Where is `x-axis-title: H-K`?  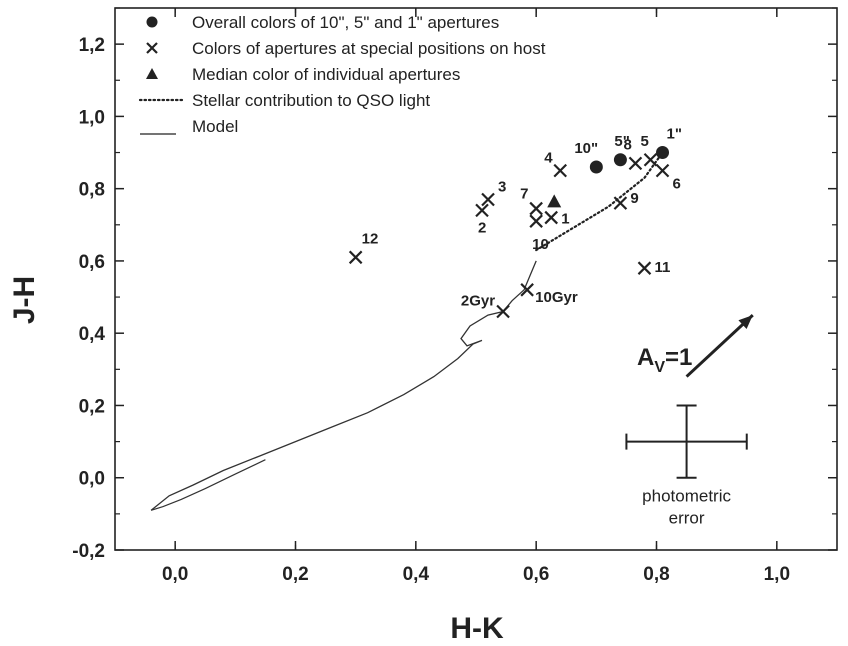 x-axis-title: H-K is located at coordinates (477, 628).